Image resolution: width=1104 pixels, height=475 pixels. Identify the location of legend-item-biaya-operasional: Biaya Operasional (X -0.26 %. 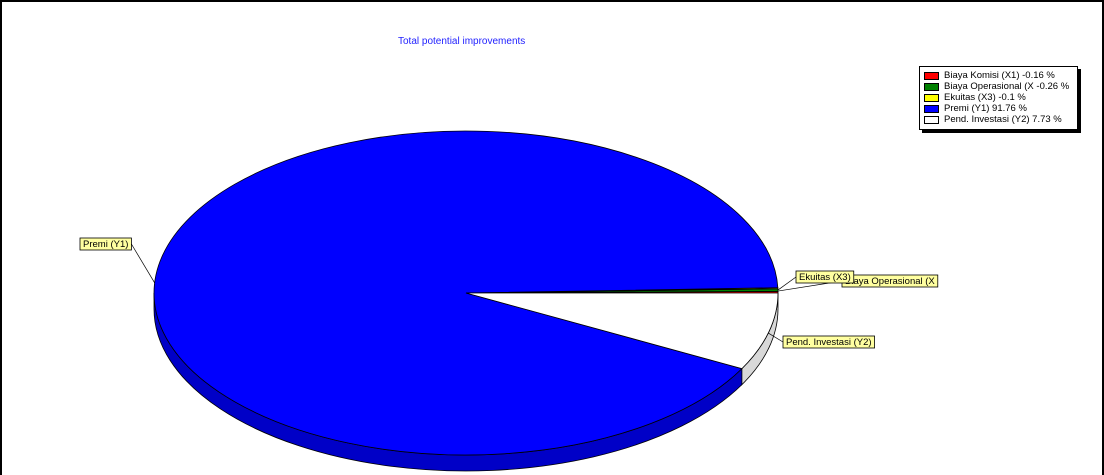
(996, 86).